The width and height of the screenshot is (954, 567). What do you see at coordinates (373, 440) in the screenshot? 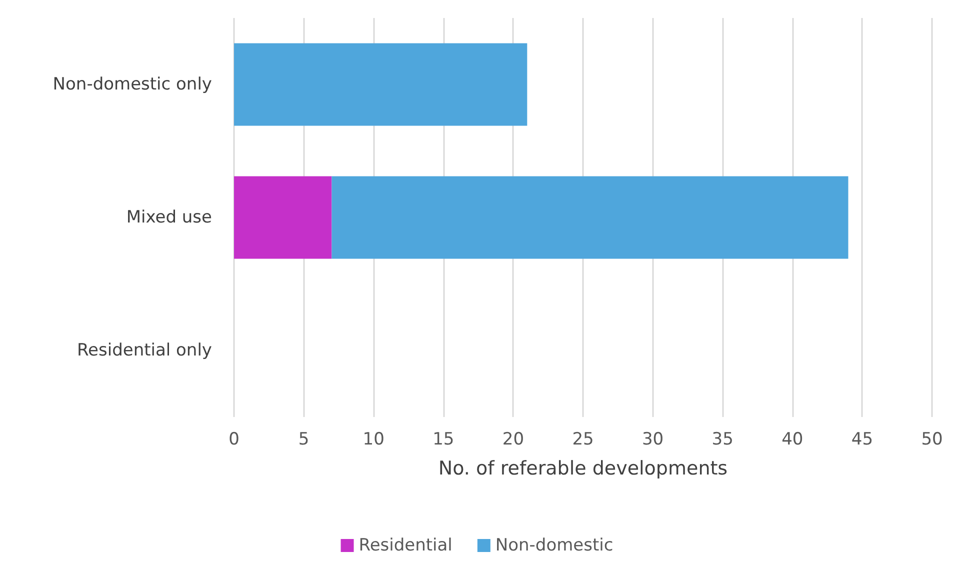
I see `x-tick-label: 10` at bounding box center [373, 440].